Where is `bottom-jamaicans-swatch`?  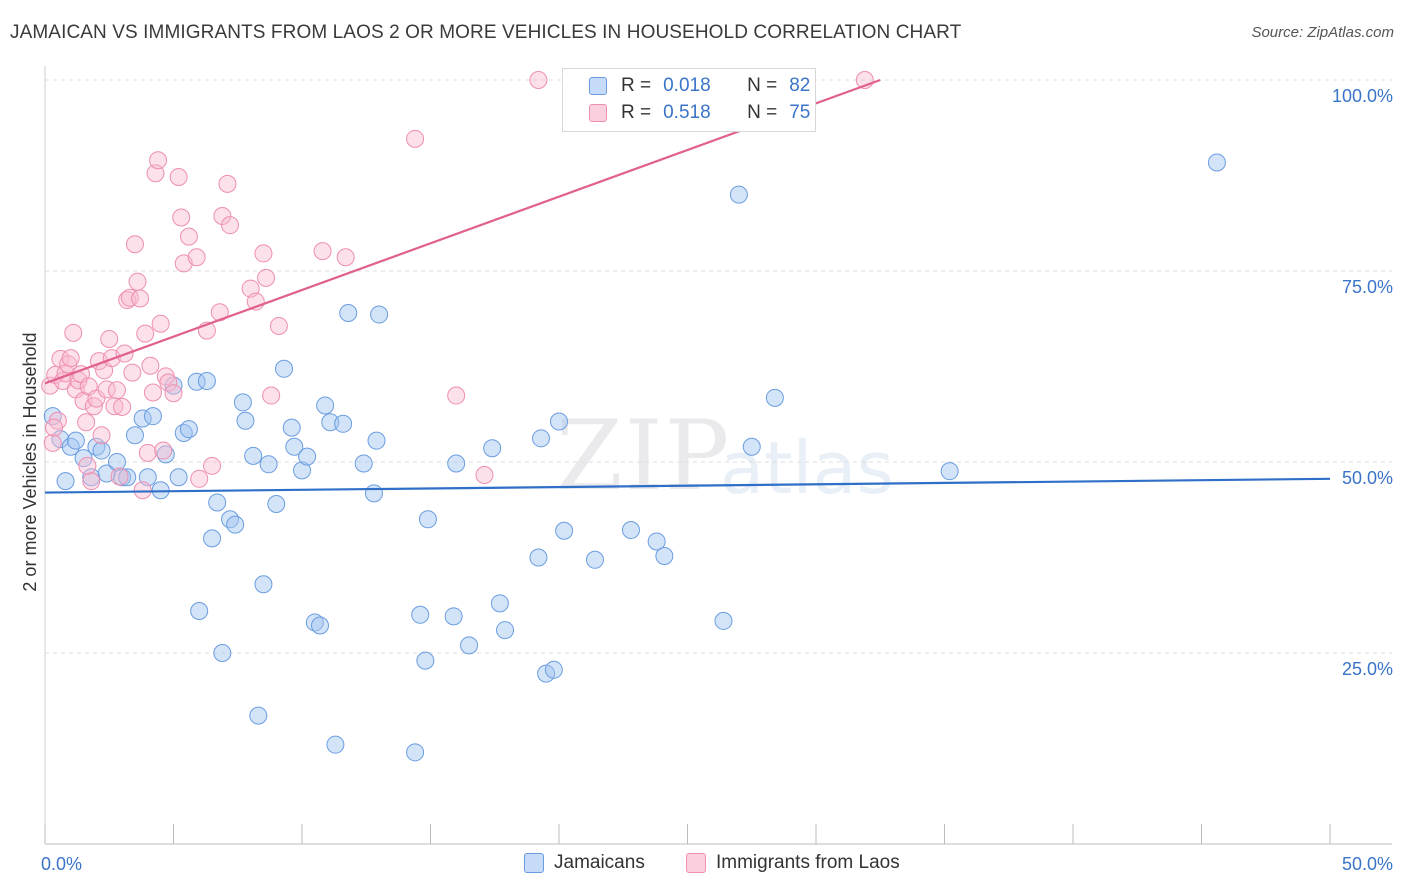
bottom-jamaicans-swatch is located at coordinates (534, 863).